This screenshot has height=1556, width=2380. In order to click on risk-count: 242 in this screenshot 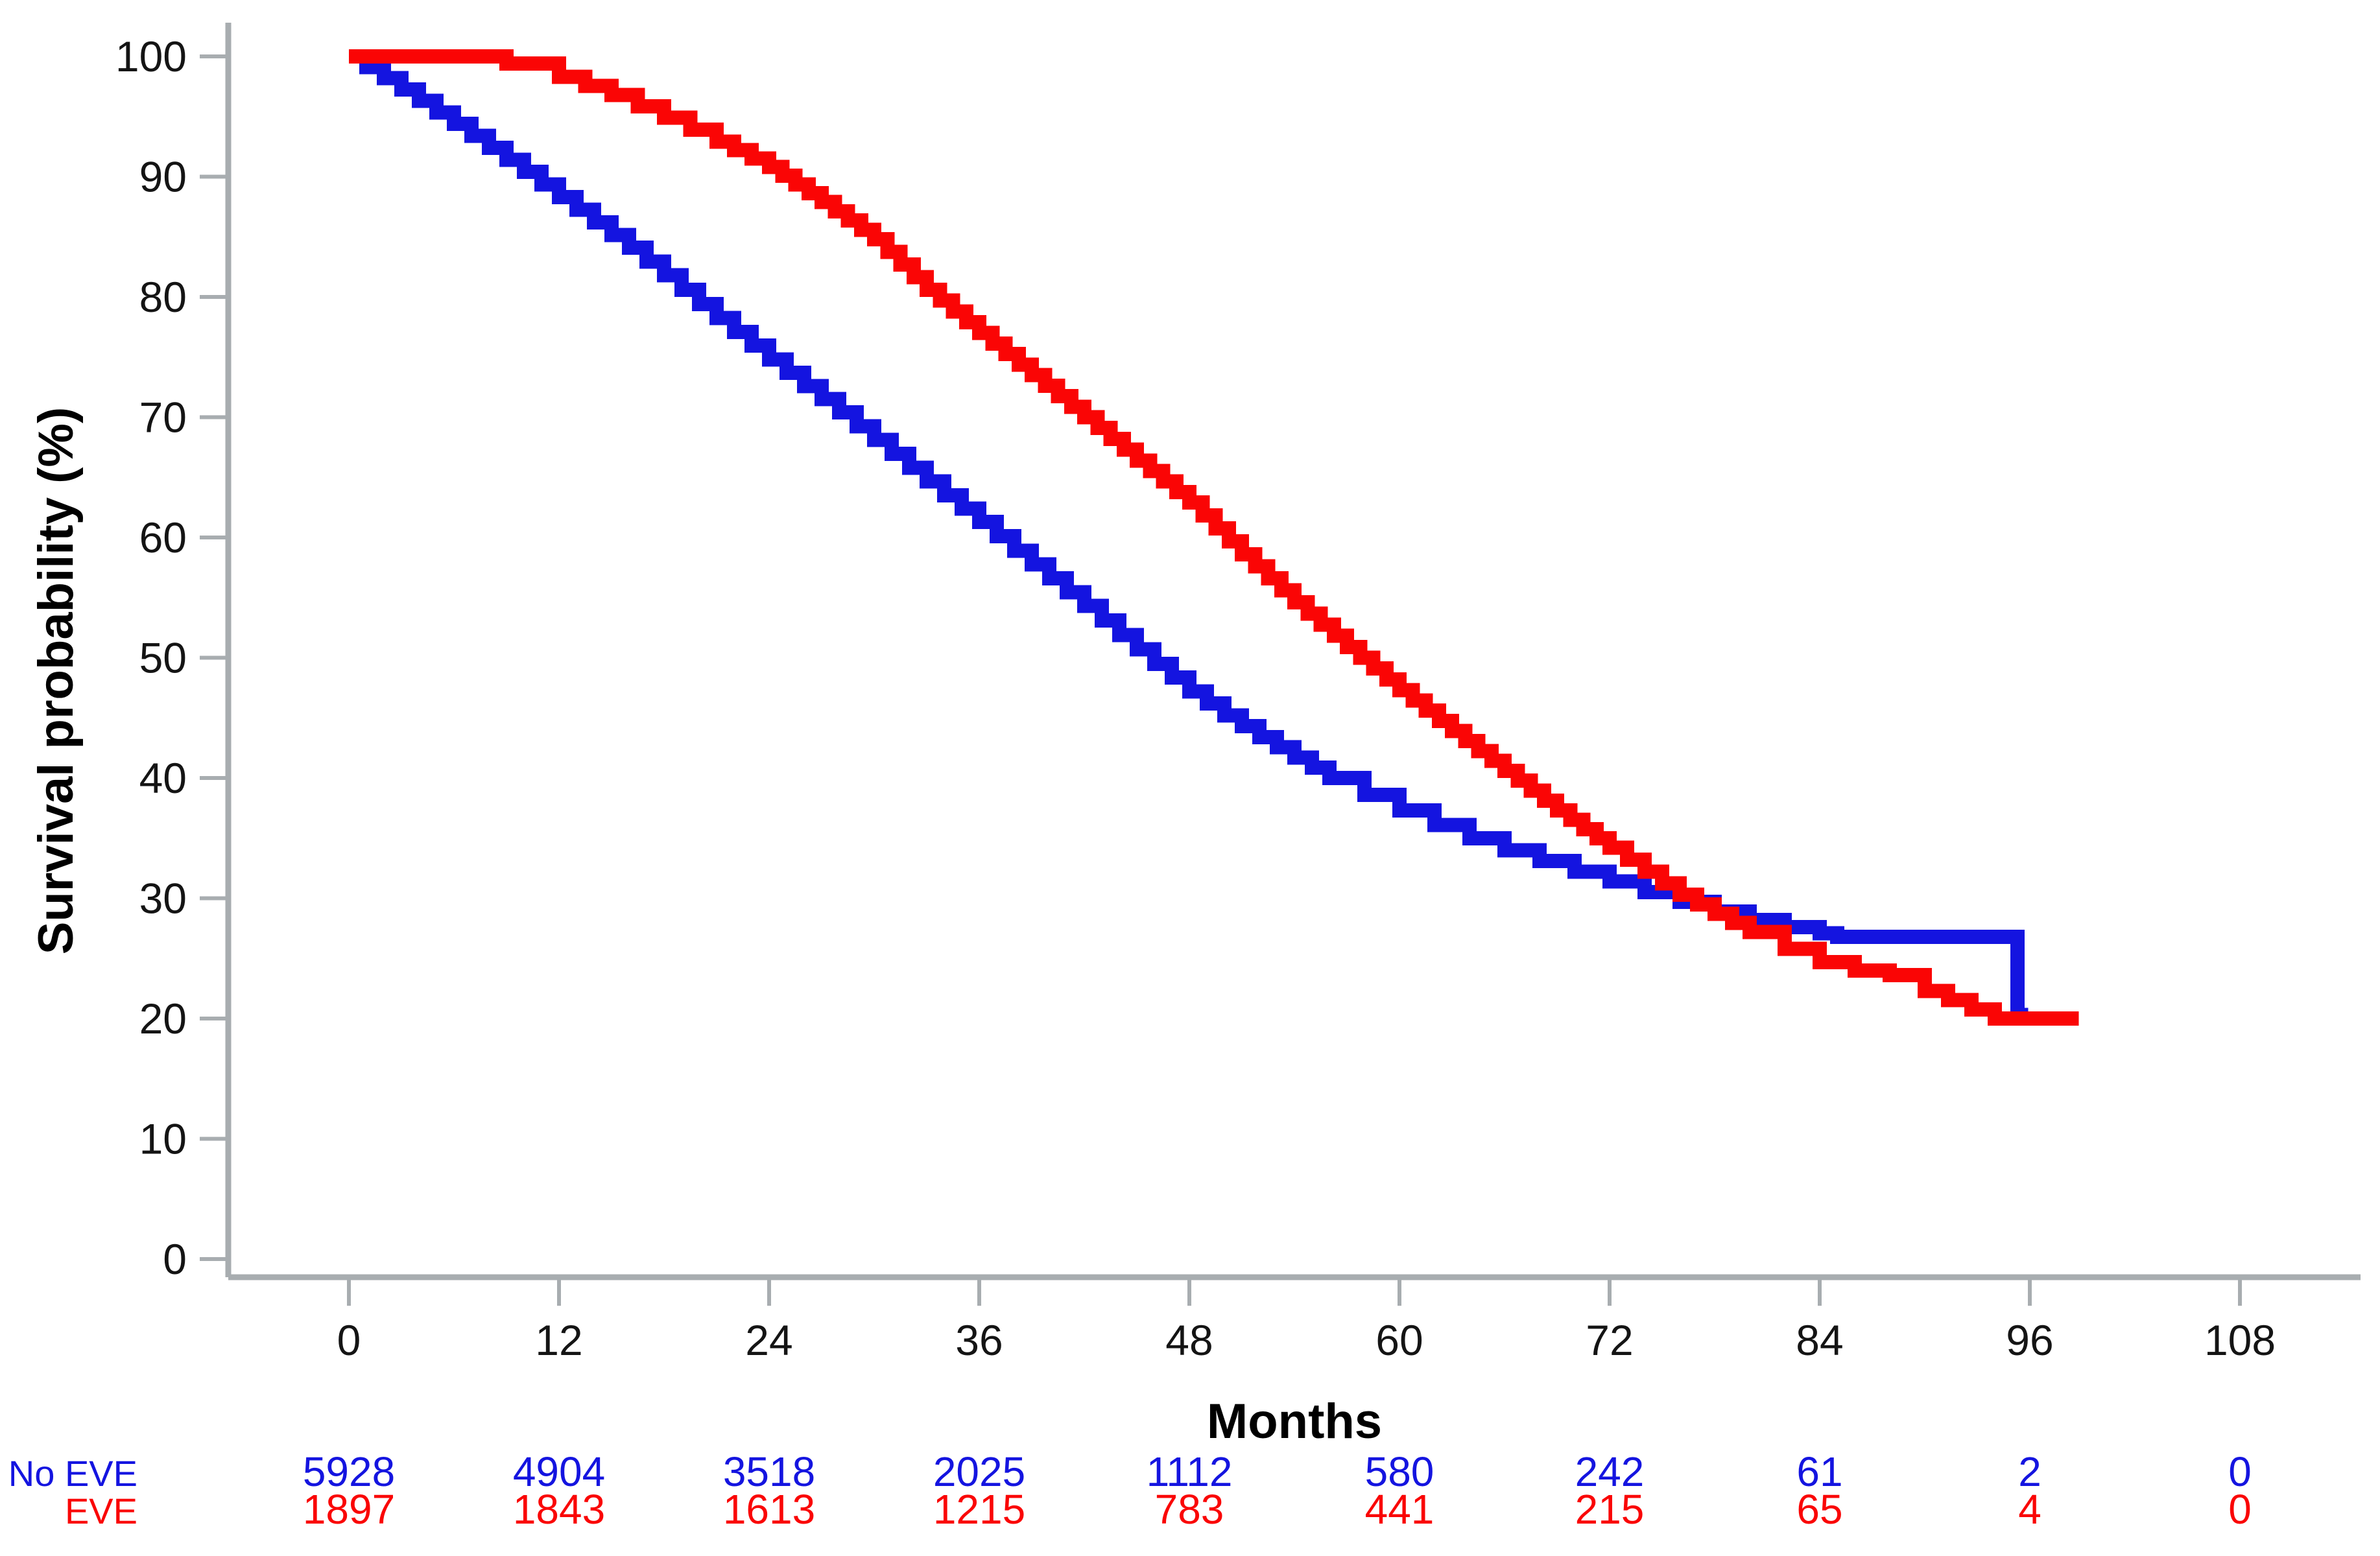, I will do `click(1610, 1471)`.